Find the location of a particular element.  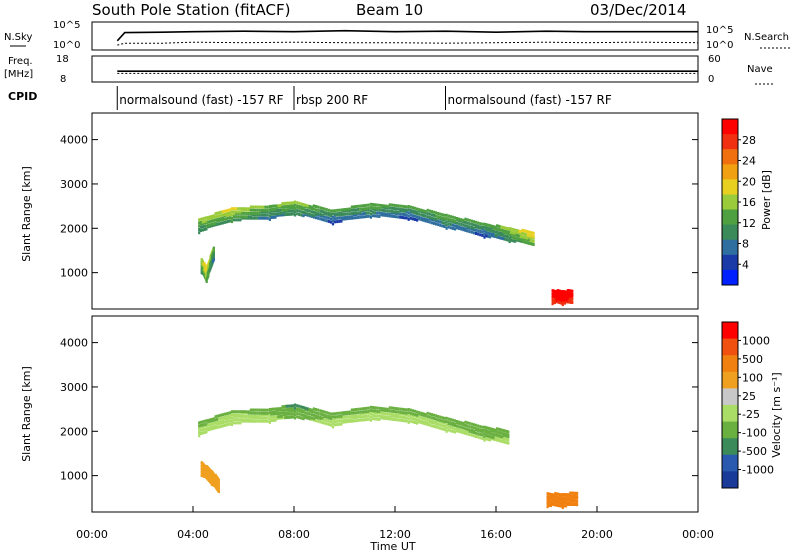

ytick-label-1-2: 2000 is located at coordinates (74, 431).